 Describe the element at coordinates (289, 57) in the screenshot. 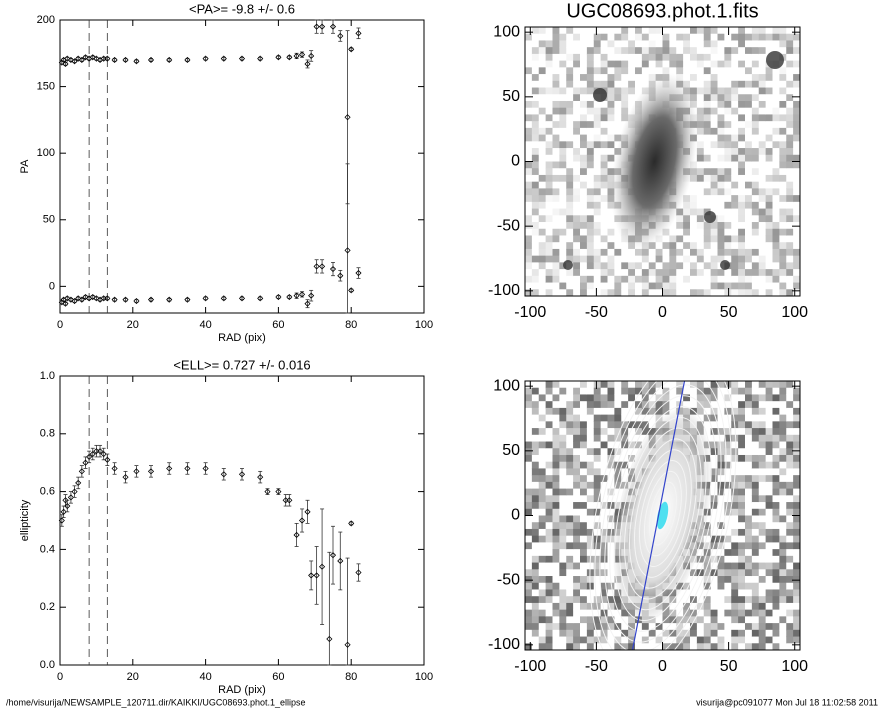

I see `point` at that location.